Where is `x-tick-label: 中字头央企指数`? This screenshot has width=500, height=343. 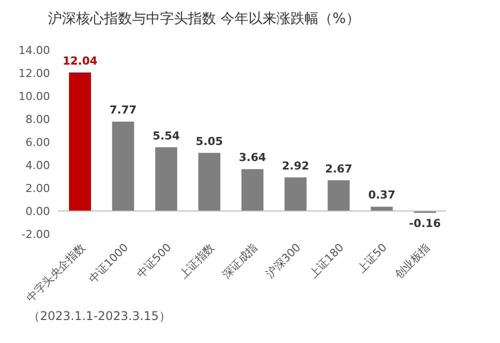 x-tick-label: 中字头央企指数 is located at coordinates (56, 272).